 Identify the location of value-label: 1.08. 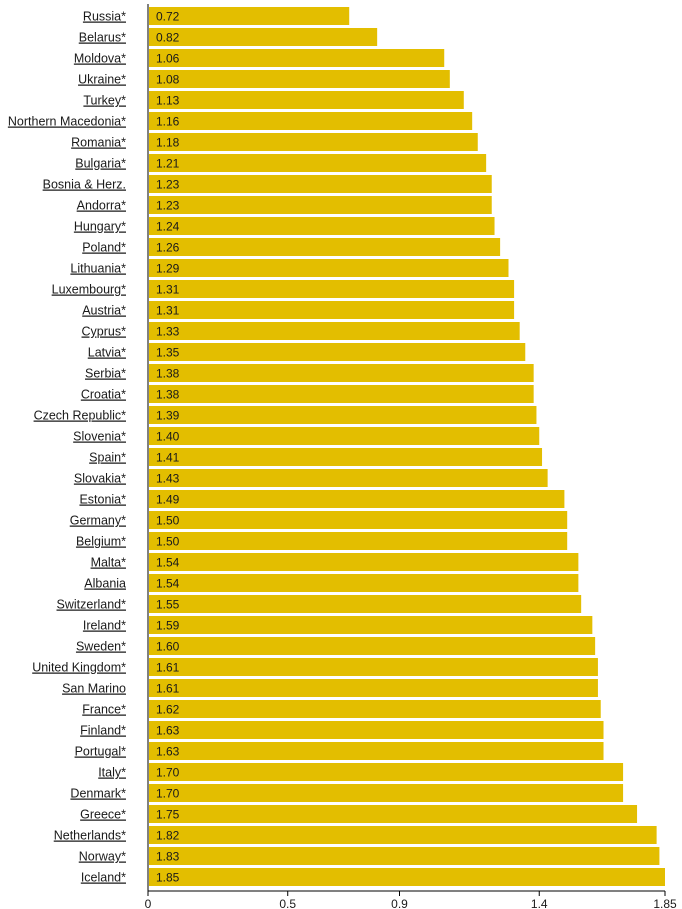
(168, 80).